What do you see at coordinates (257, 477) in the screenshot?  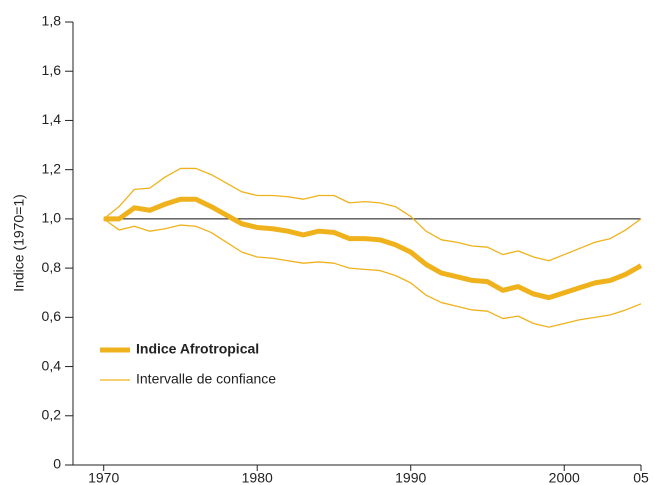 I see `x-tick-label: 1980` at bounding box center [257, 477].